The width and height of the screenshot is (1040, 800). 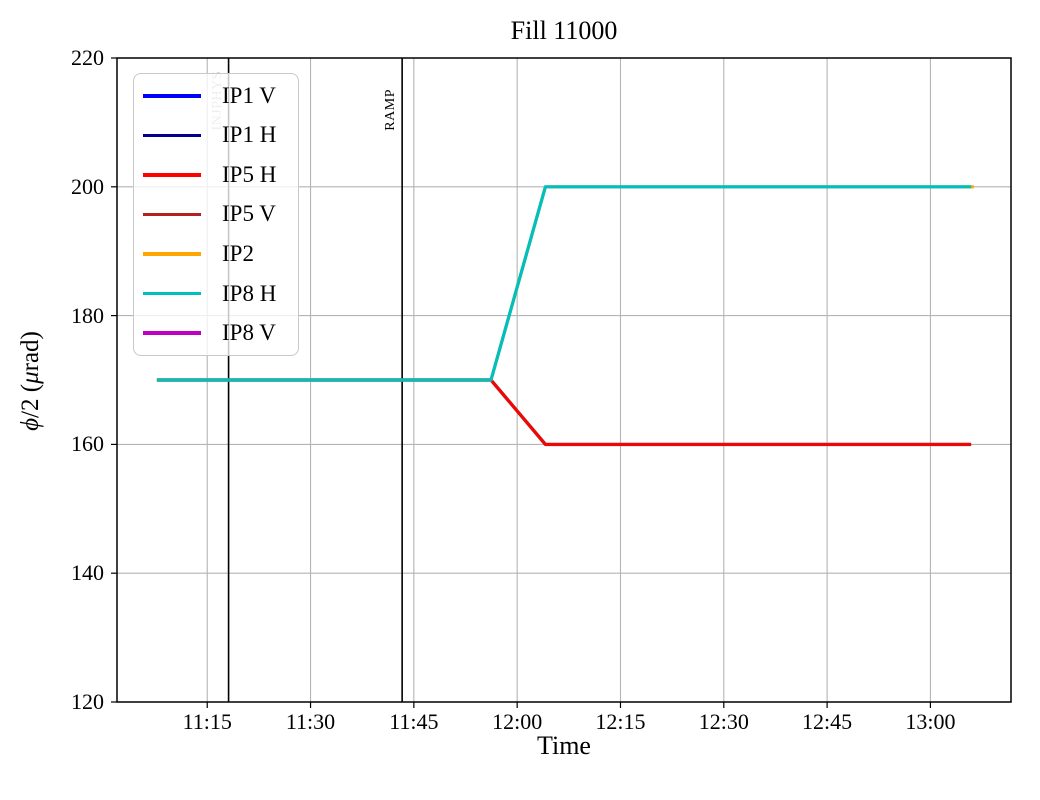 I want to click on y-tick-label: 160, so click(x=87, y=444).